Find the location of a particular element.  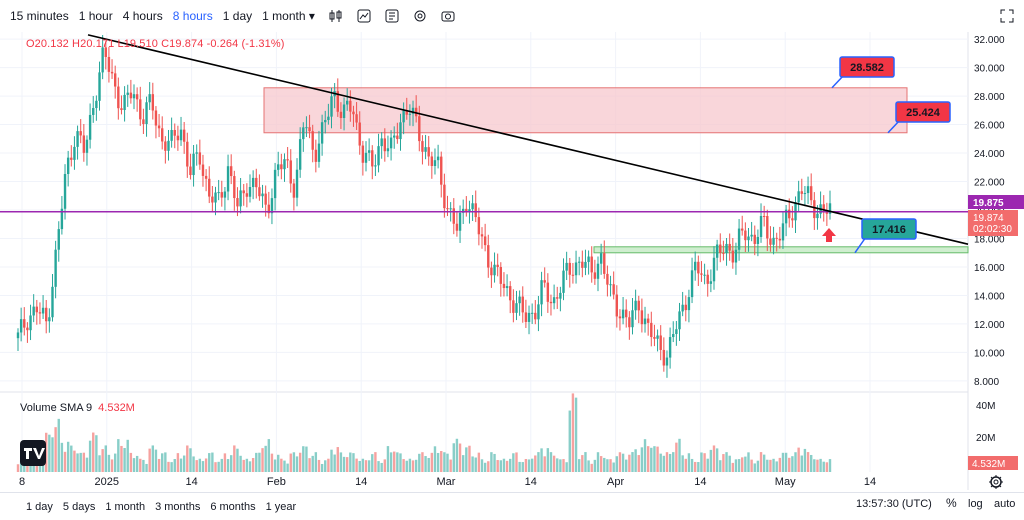

clock: 13:57:30 (UTC) is located at coordinates (894, 504).